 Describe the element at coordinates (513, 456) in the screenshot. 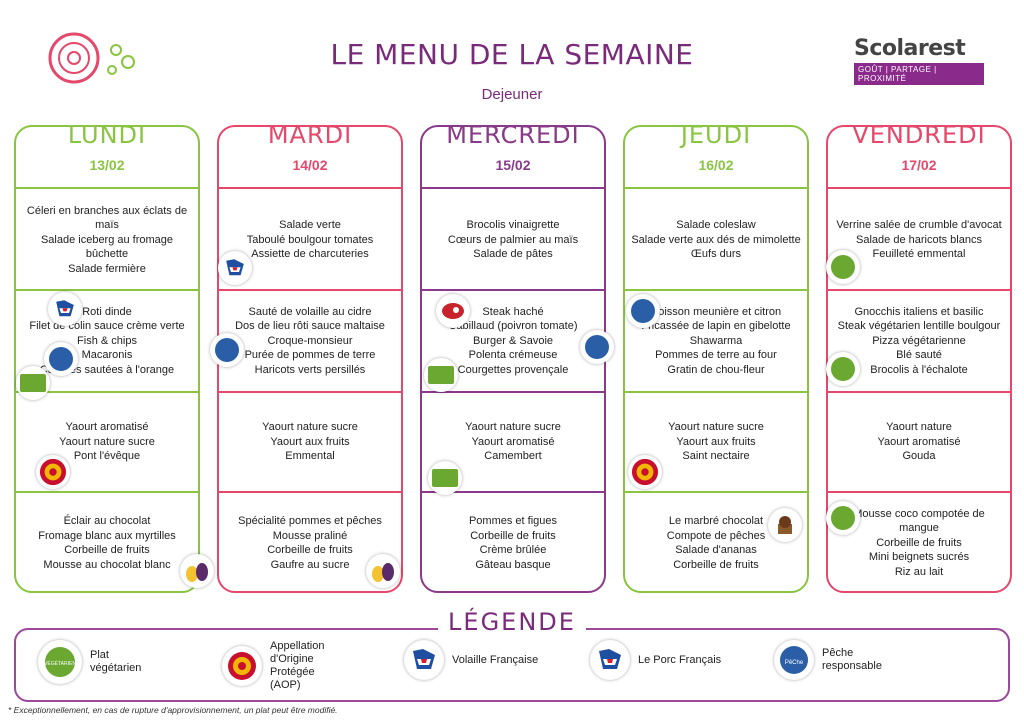

I see `menu-item: Camembert` at that location.